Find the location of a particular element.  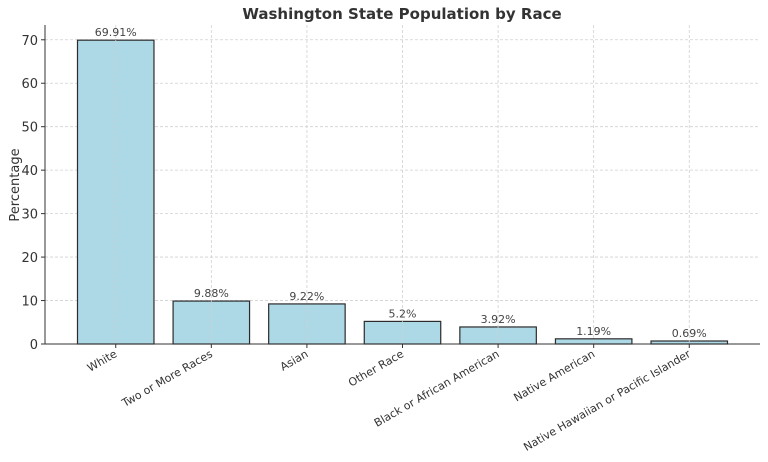

data-label: 5.2% is located at coordinates (403, 313).